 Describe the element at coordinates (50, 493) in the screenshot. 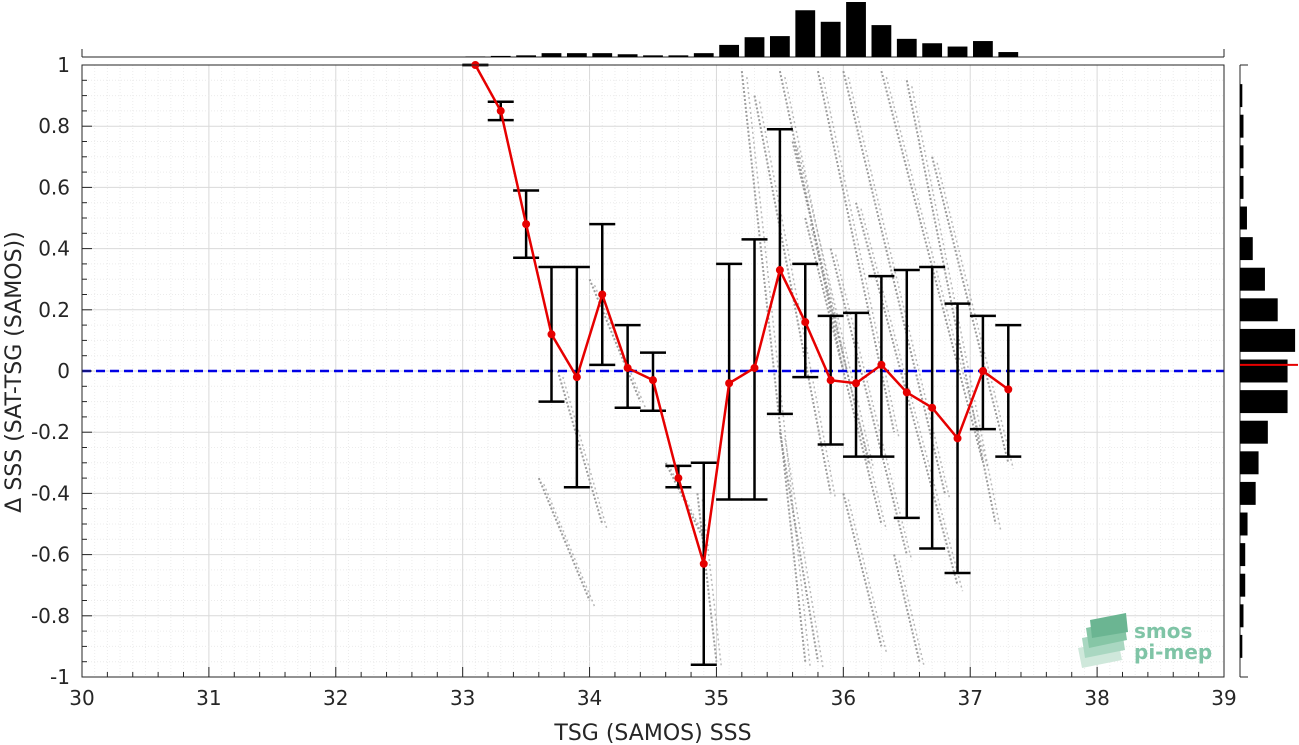

I see `y-tick-label: -0.4` at that location.